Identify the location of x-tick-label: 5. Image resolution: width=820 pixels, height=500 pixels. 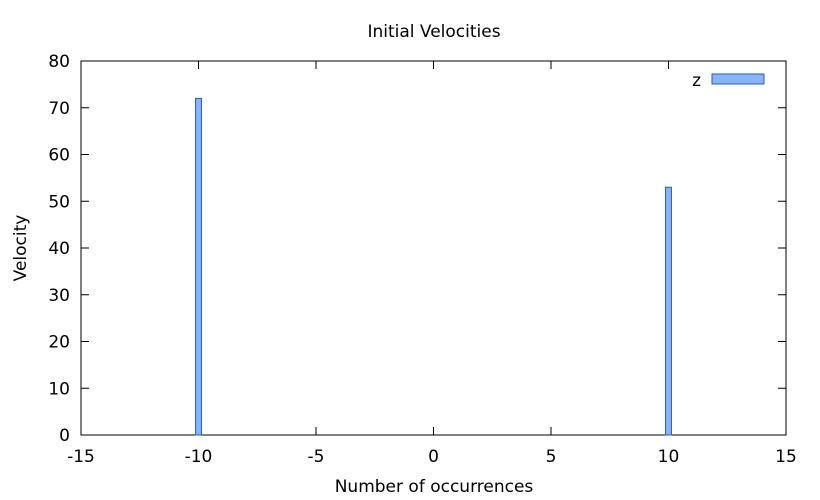
(551, 457).